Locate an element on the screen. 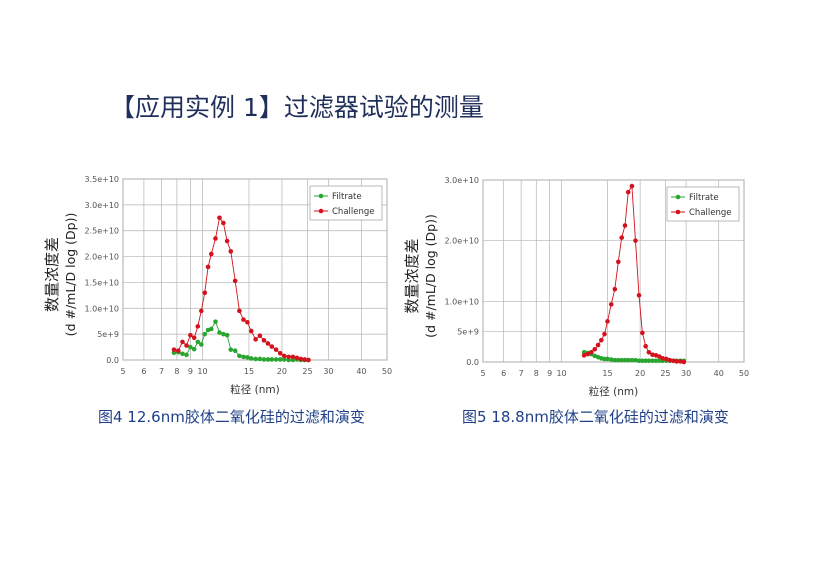 The width and height of the screenshot is (820, 564). legend-challenge-label: Challenge is located at coordinates (710, 213).